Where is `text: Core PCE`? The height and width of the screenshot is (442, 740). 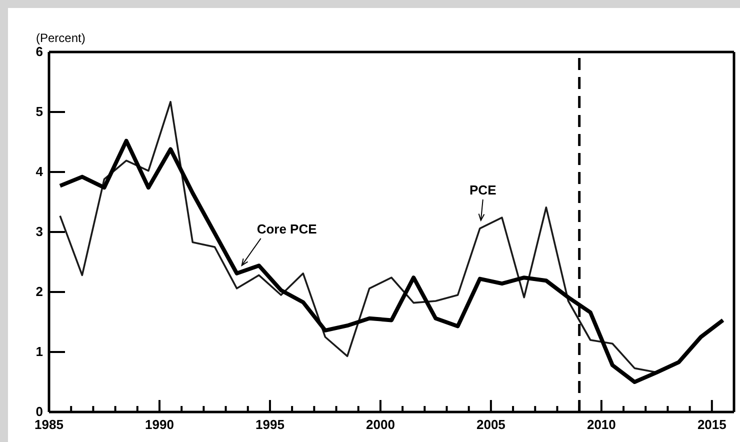
text: Core PCE is located at coordinates (287, 228).